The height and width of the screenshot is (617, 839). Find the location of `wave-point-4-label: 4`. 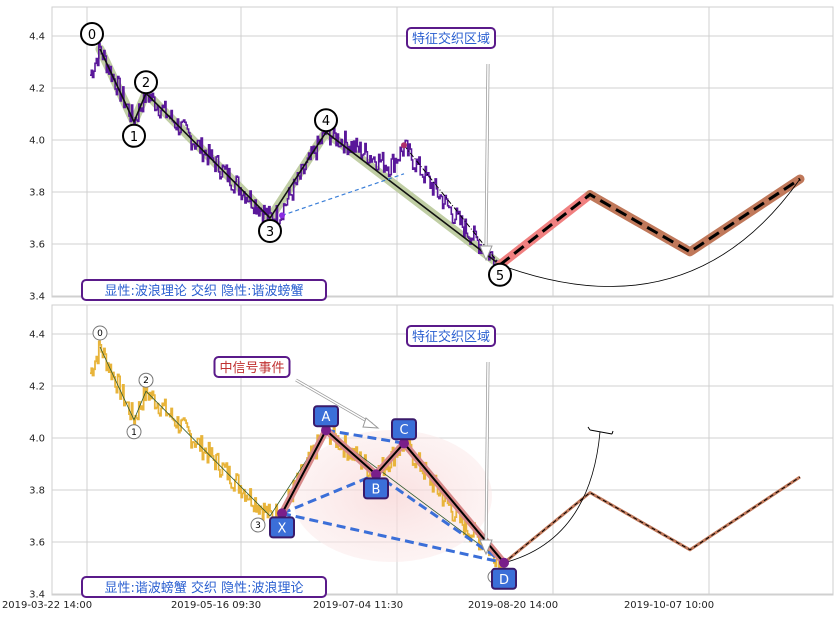

wave-point-4-label: 4 is located at coordinates (326, 121).